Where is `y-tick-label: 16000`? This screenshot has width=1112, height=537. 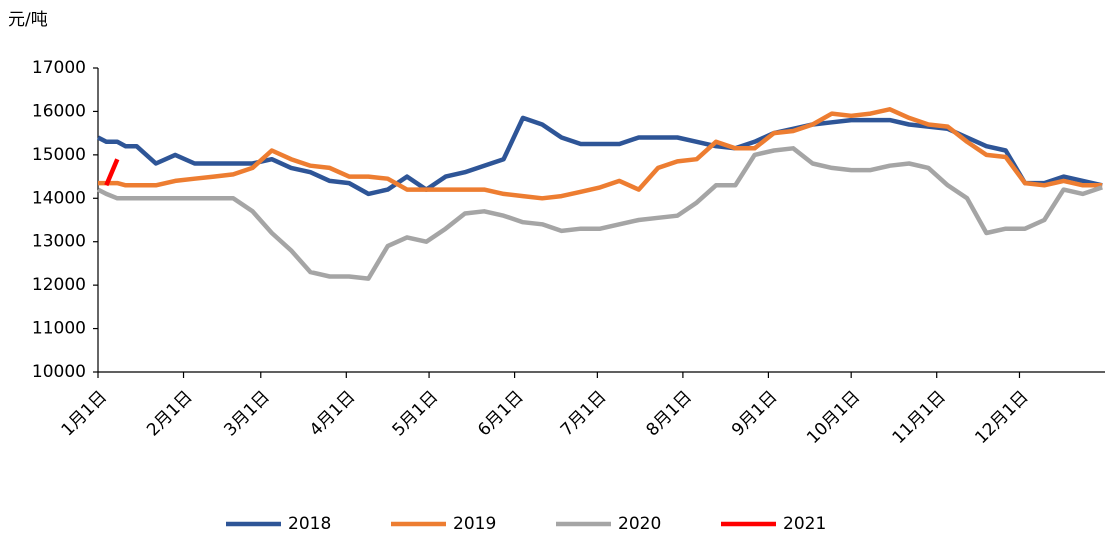
y-tick-label: 16000 is located at coordinates (59, 111).